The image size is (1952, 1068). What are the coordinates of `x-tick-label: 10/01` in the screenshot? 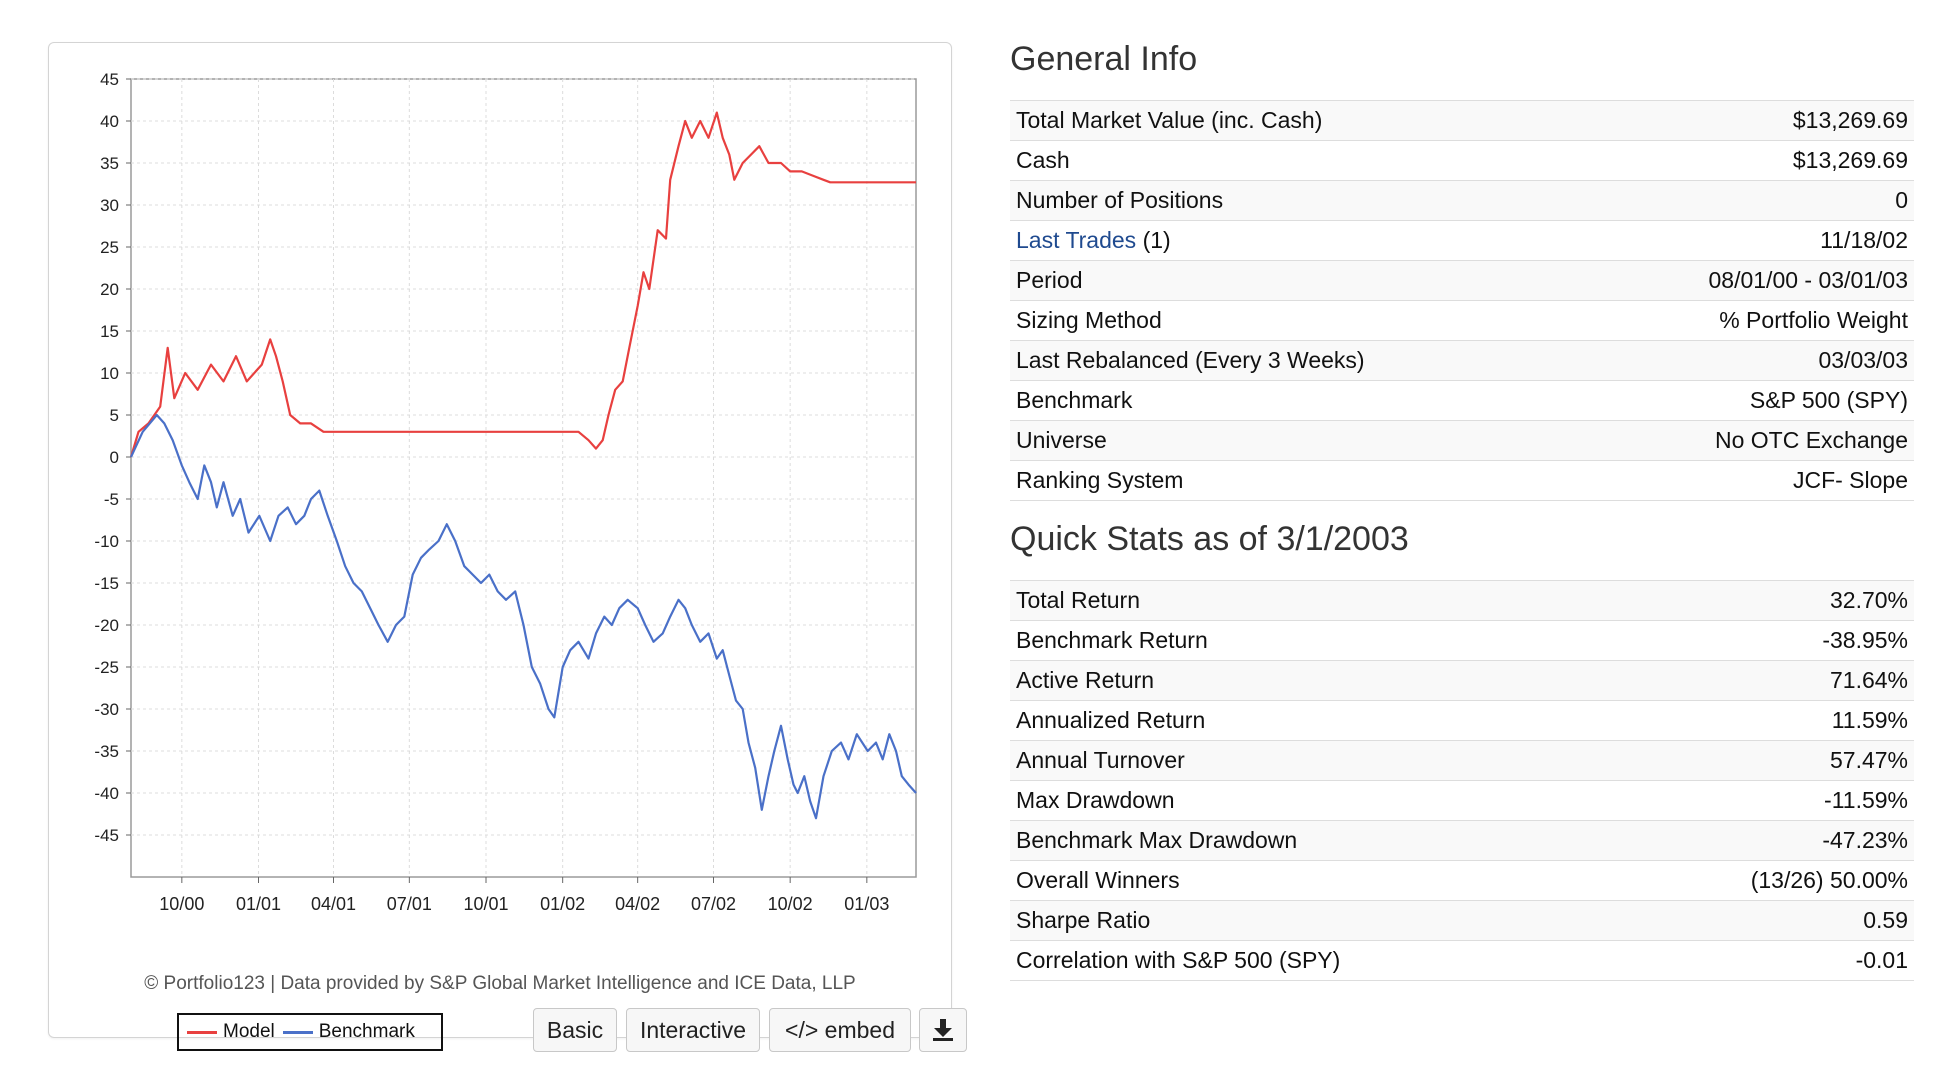 It's located at (485, 904).